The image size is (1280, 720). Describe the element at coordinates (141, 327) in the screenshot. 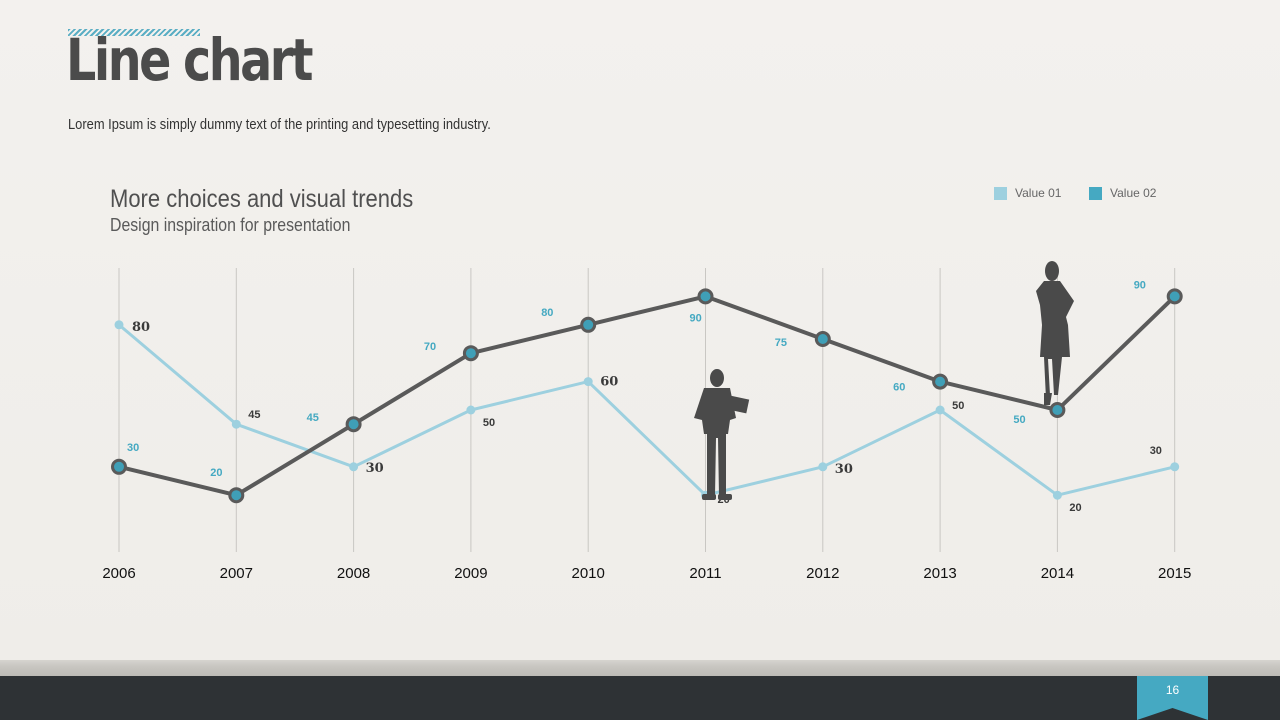

I see `data-label-value-01: 80` at that location.